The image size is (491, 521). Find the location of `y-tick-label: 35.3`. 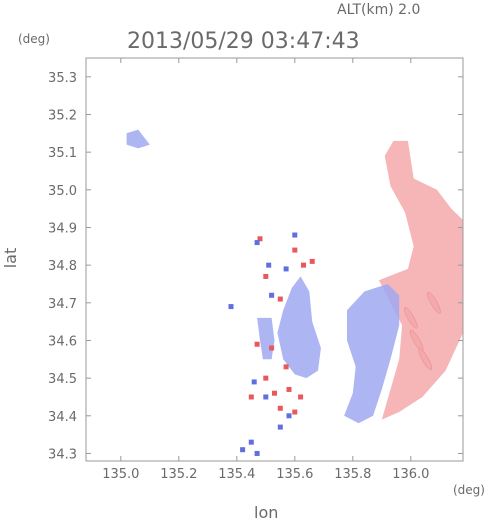

y-tick-label: 35.3 is located at coordinates (62, 78).